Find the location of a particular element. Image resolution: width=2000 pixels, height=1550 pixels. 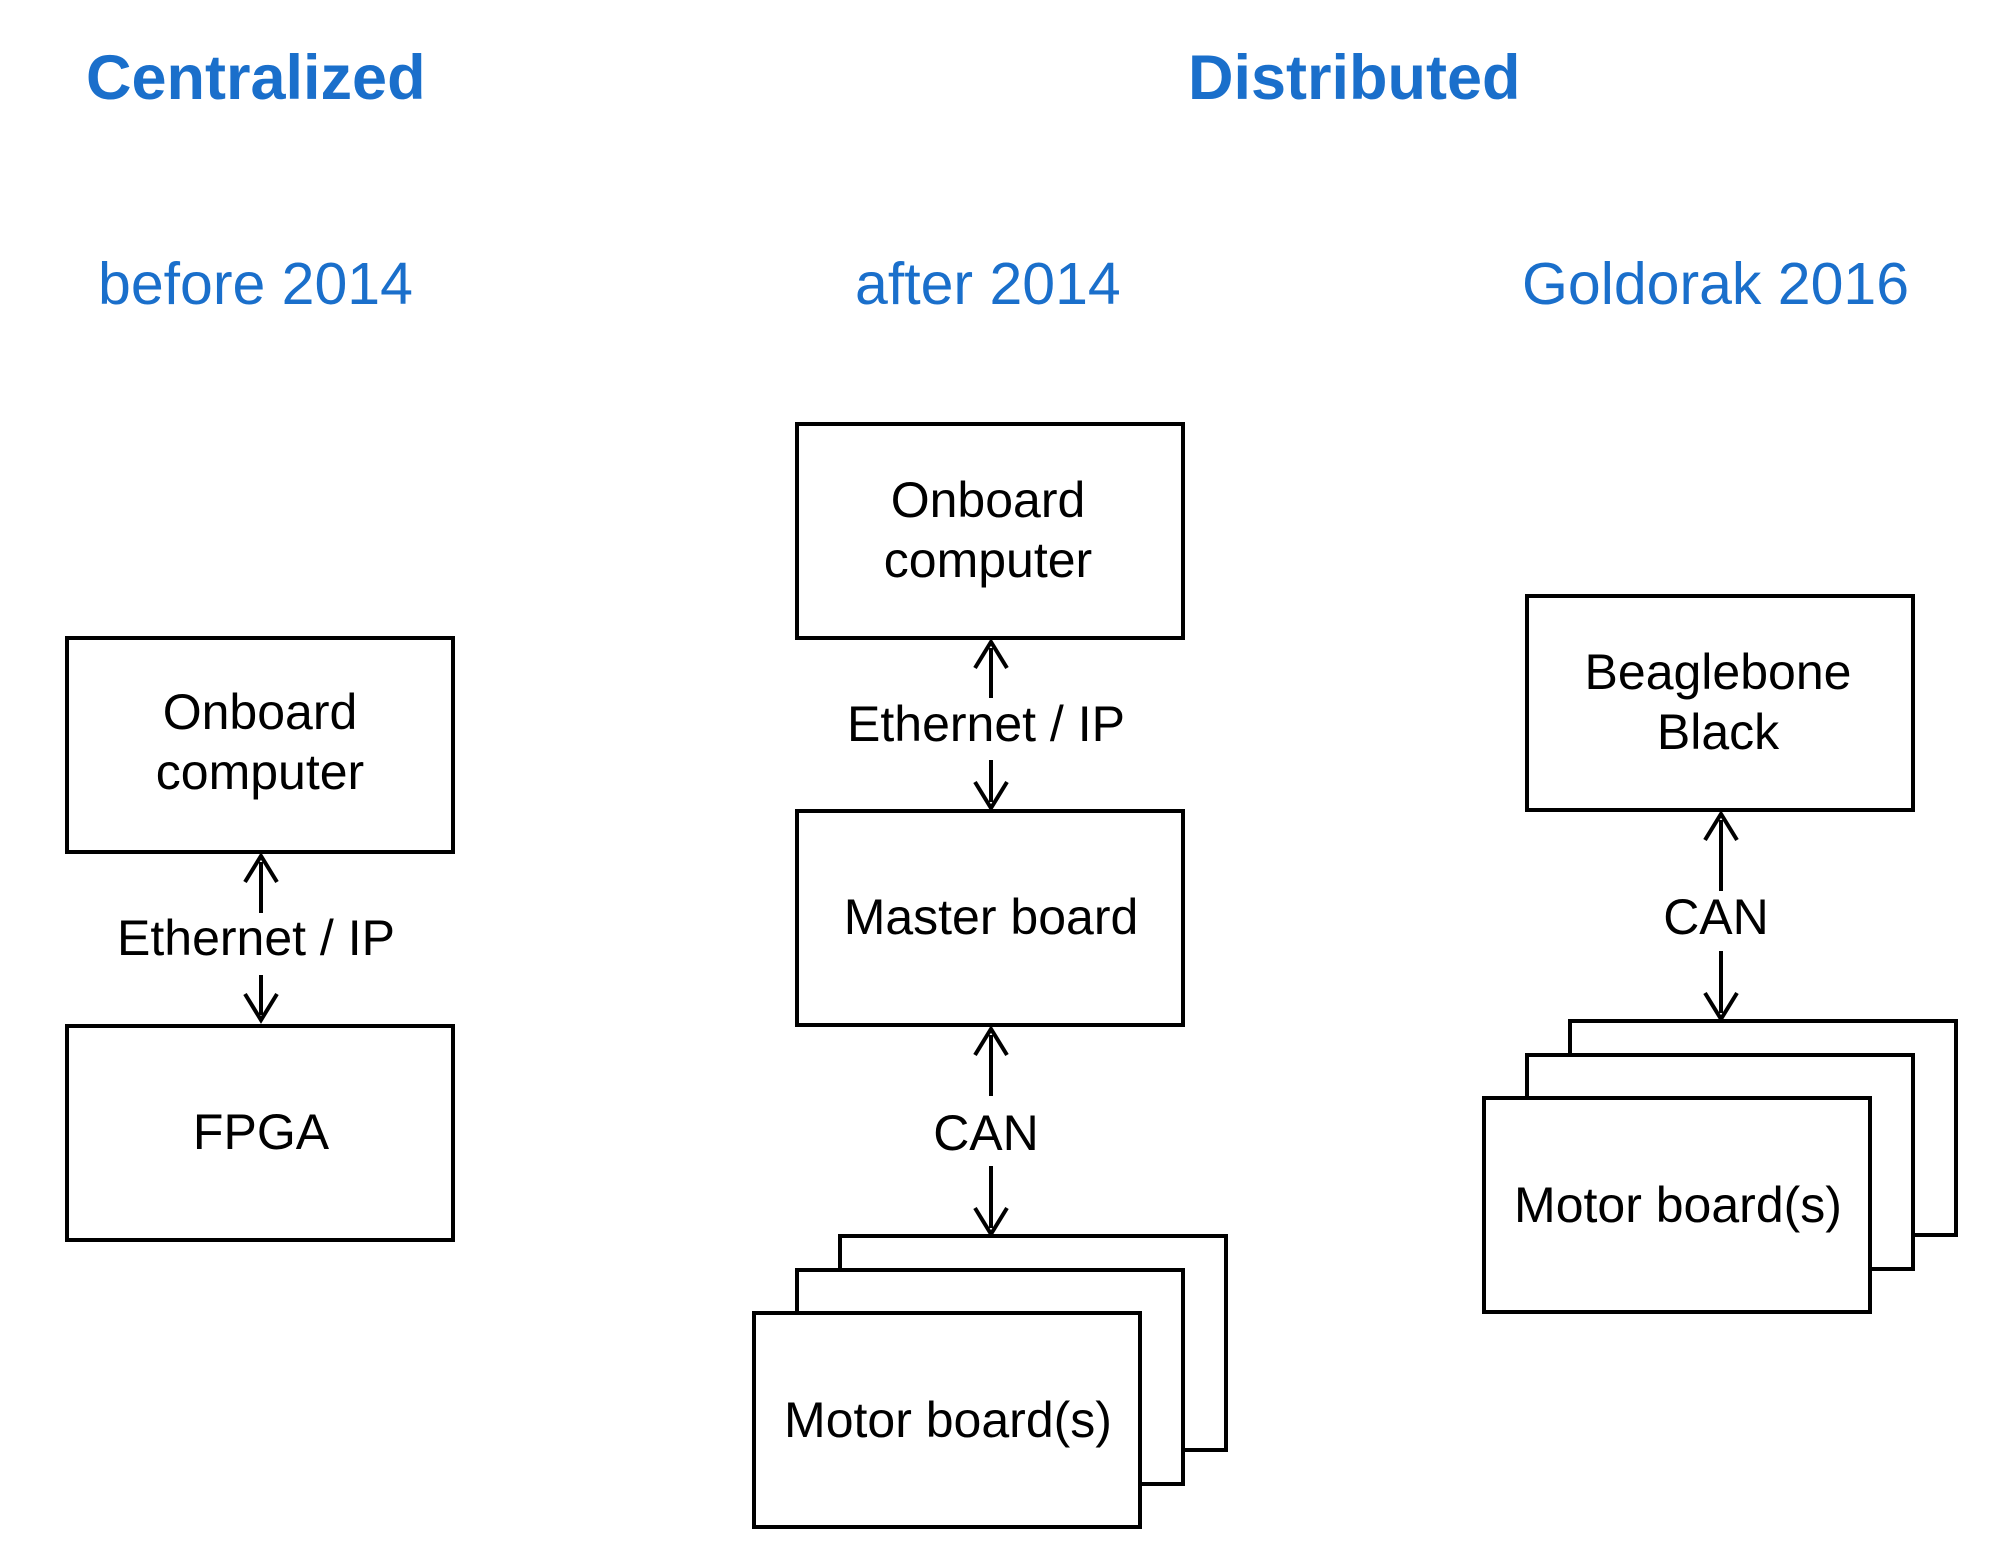

fpga-label: FPGA is located at coordinates (261, 1132).